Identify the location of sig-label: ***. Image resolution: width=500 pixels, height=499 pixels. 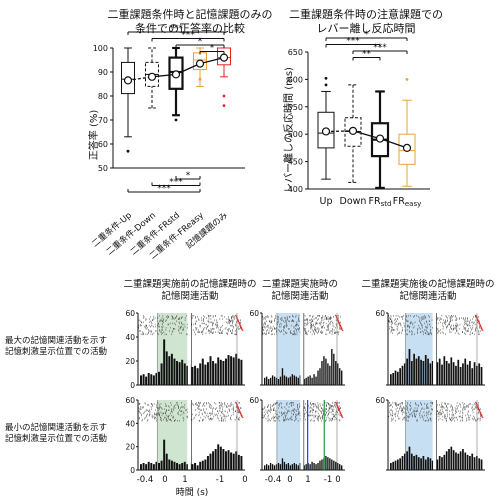
(380, 48).